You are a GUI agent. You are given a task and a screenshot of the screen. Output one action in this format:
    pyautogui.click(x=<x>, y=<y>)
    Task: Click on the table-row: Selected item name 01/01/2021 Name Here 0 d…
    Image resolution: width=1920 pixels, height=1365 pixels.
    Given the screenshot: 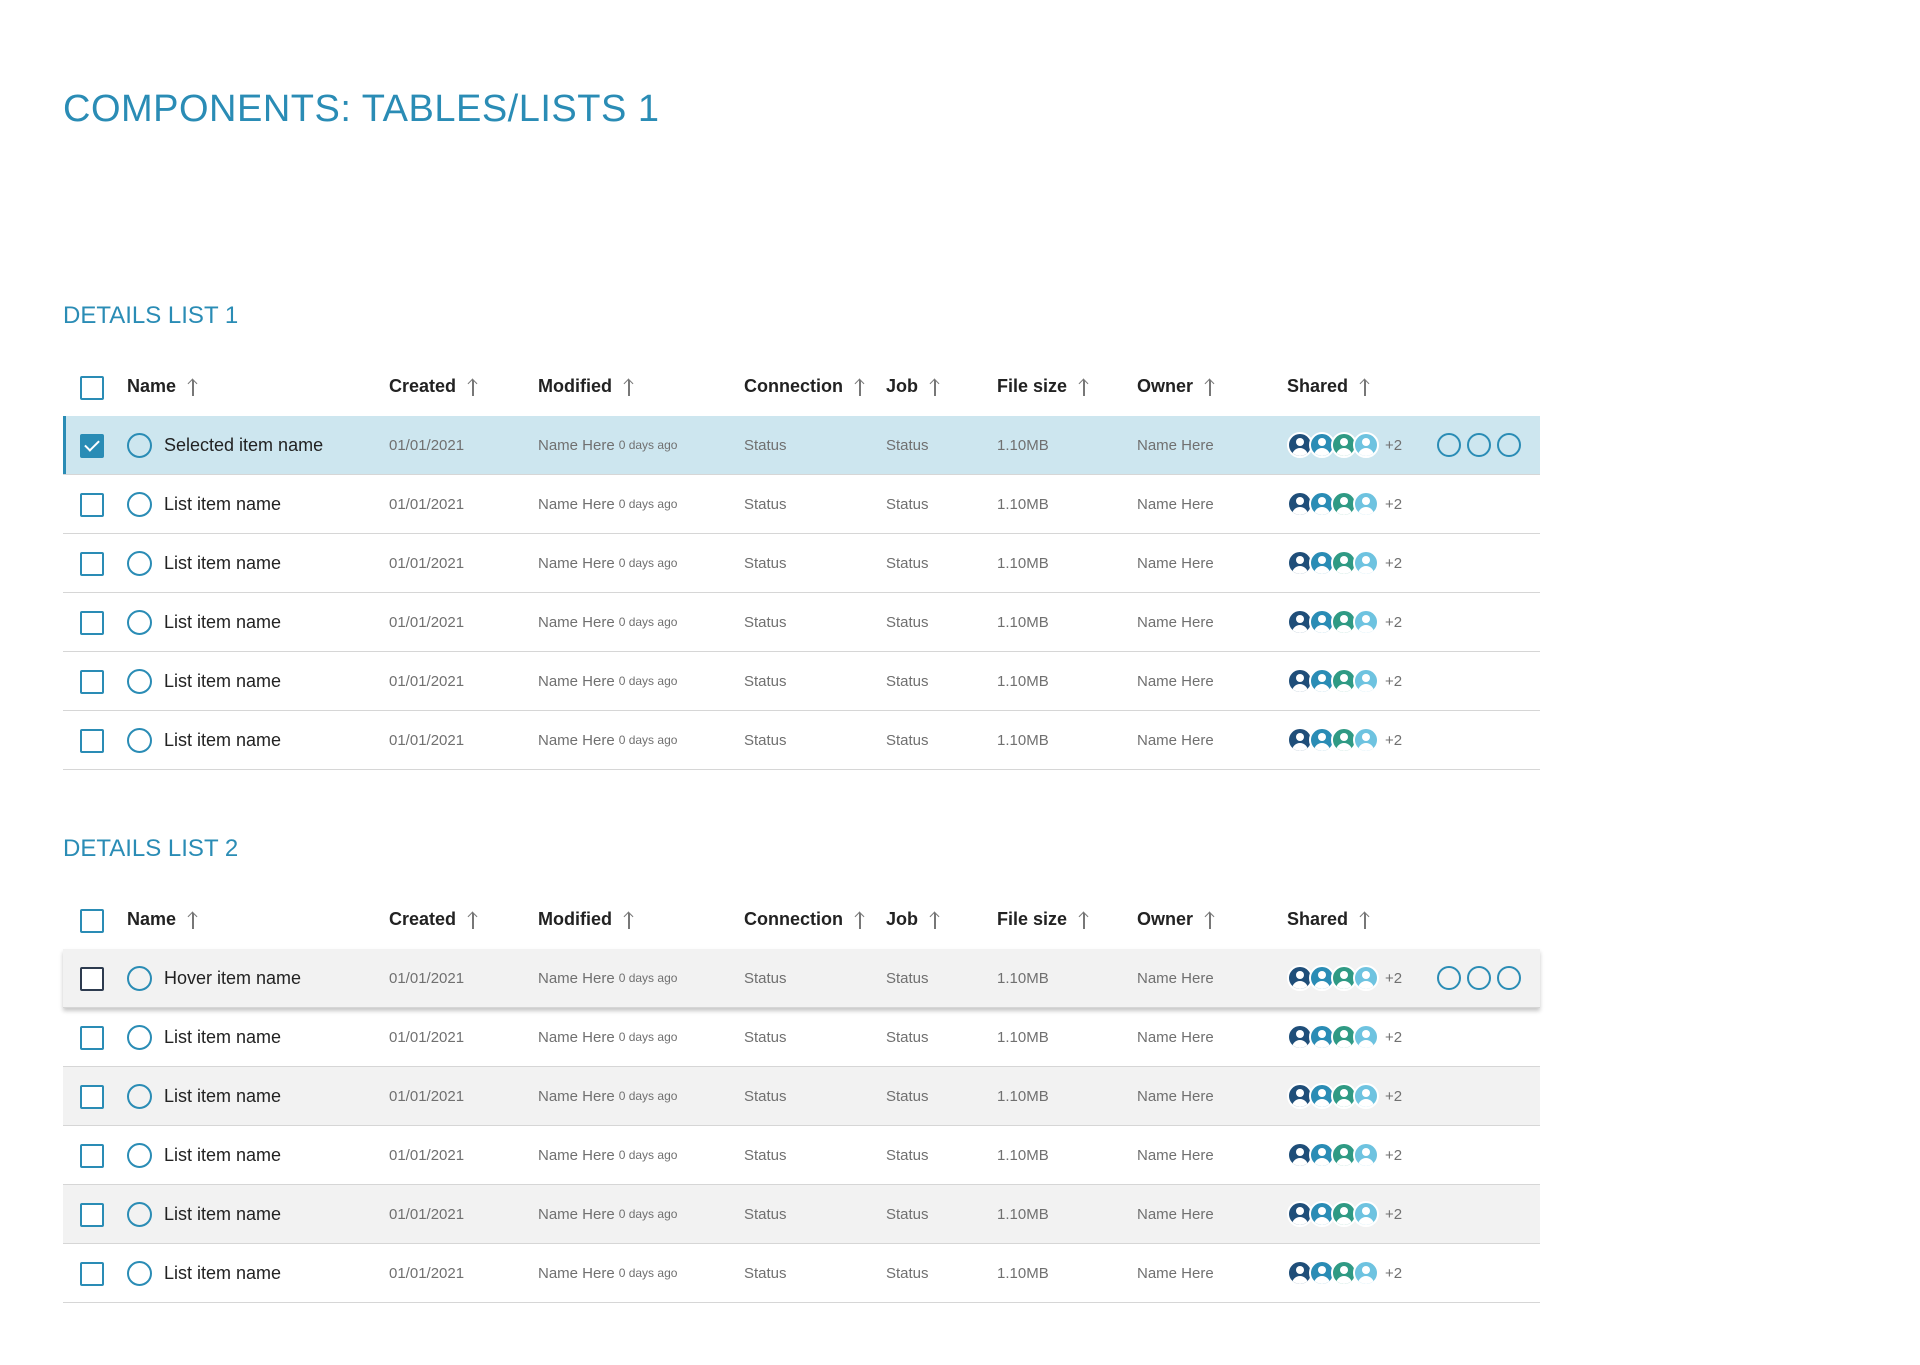 What is the action you would take?
    pyautogui.click(x=801, y=445)
    